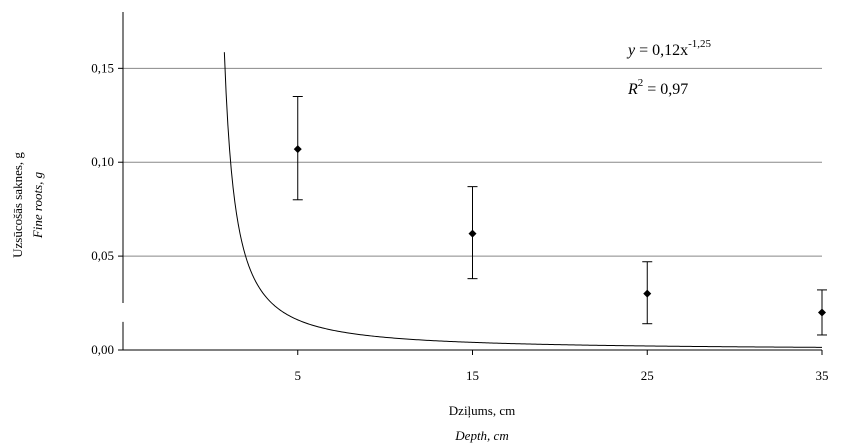  What do you see at coordinates (17, 205) in the screenshot?
I see `y-axis-title: Uzsūcošās saknes, g` at bounding box center [17, 205].